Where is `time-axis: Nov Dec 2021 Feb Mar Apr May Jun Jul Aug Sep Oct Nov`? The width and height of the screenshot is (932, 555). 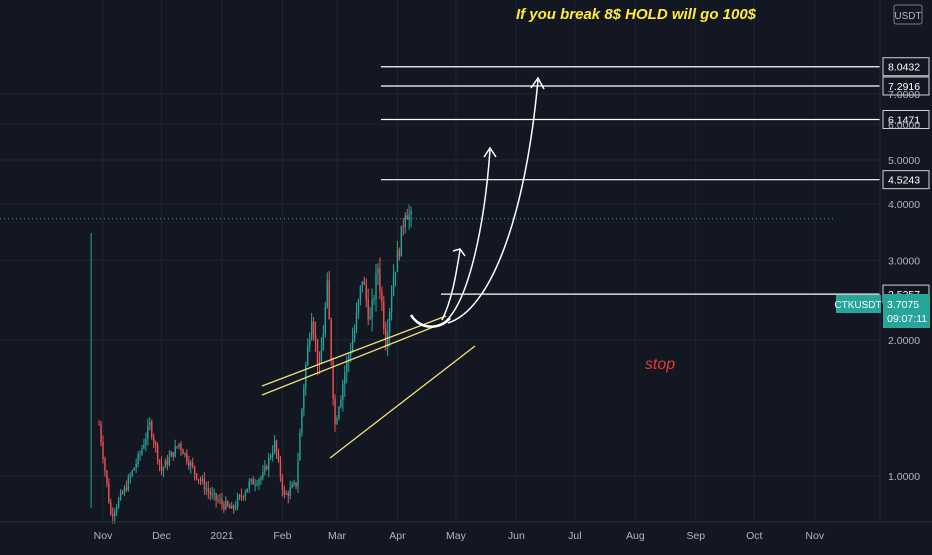 time-axis: Nov Dec 2021 Feb Mar Apr May Jun Jul Aug Sep Oct Nov is located at coordinates (459, 536).